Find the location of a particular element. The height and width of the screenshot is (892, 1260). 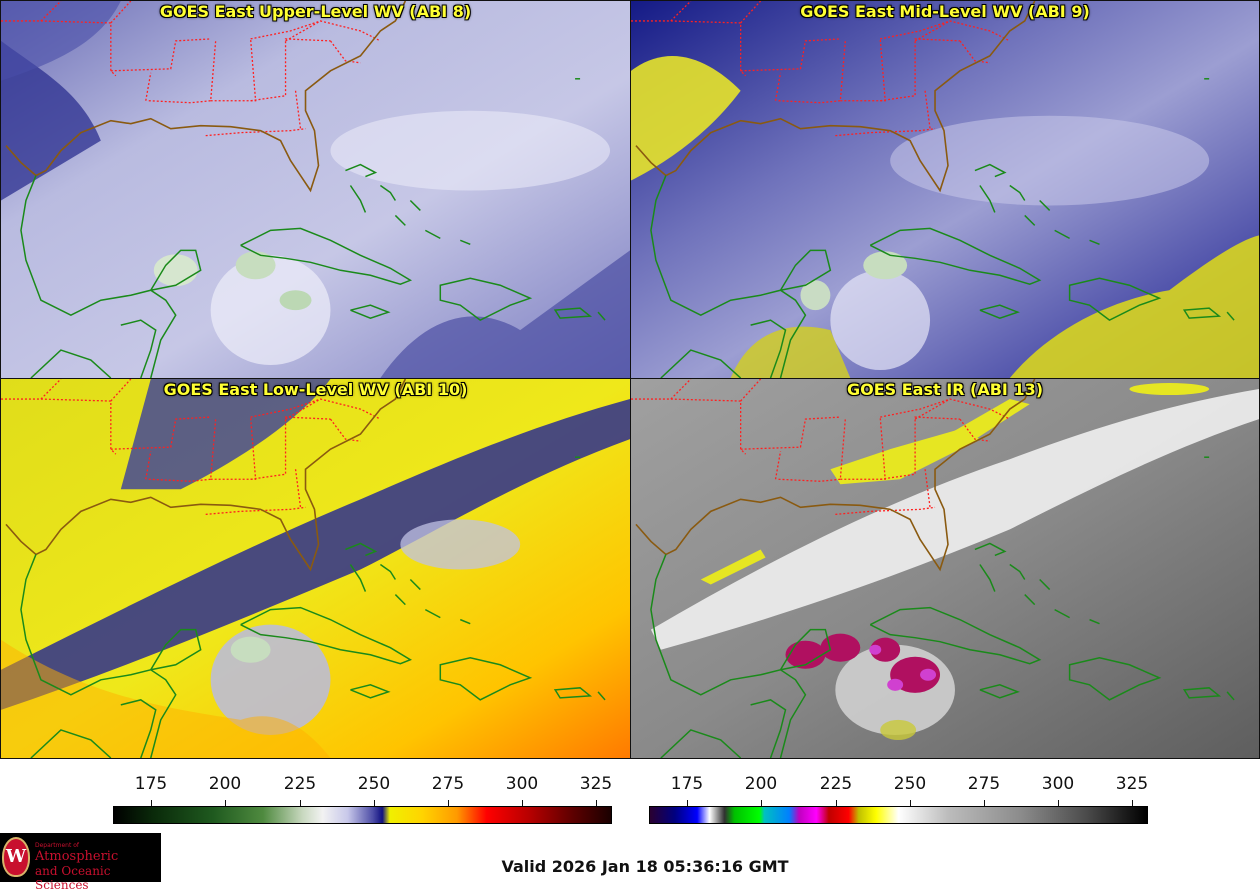

panel-title: GOES East Upper-Level WV (ABI 8) is located at coordinates (315, 11).